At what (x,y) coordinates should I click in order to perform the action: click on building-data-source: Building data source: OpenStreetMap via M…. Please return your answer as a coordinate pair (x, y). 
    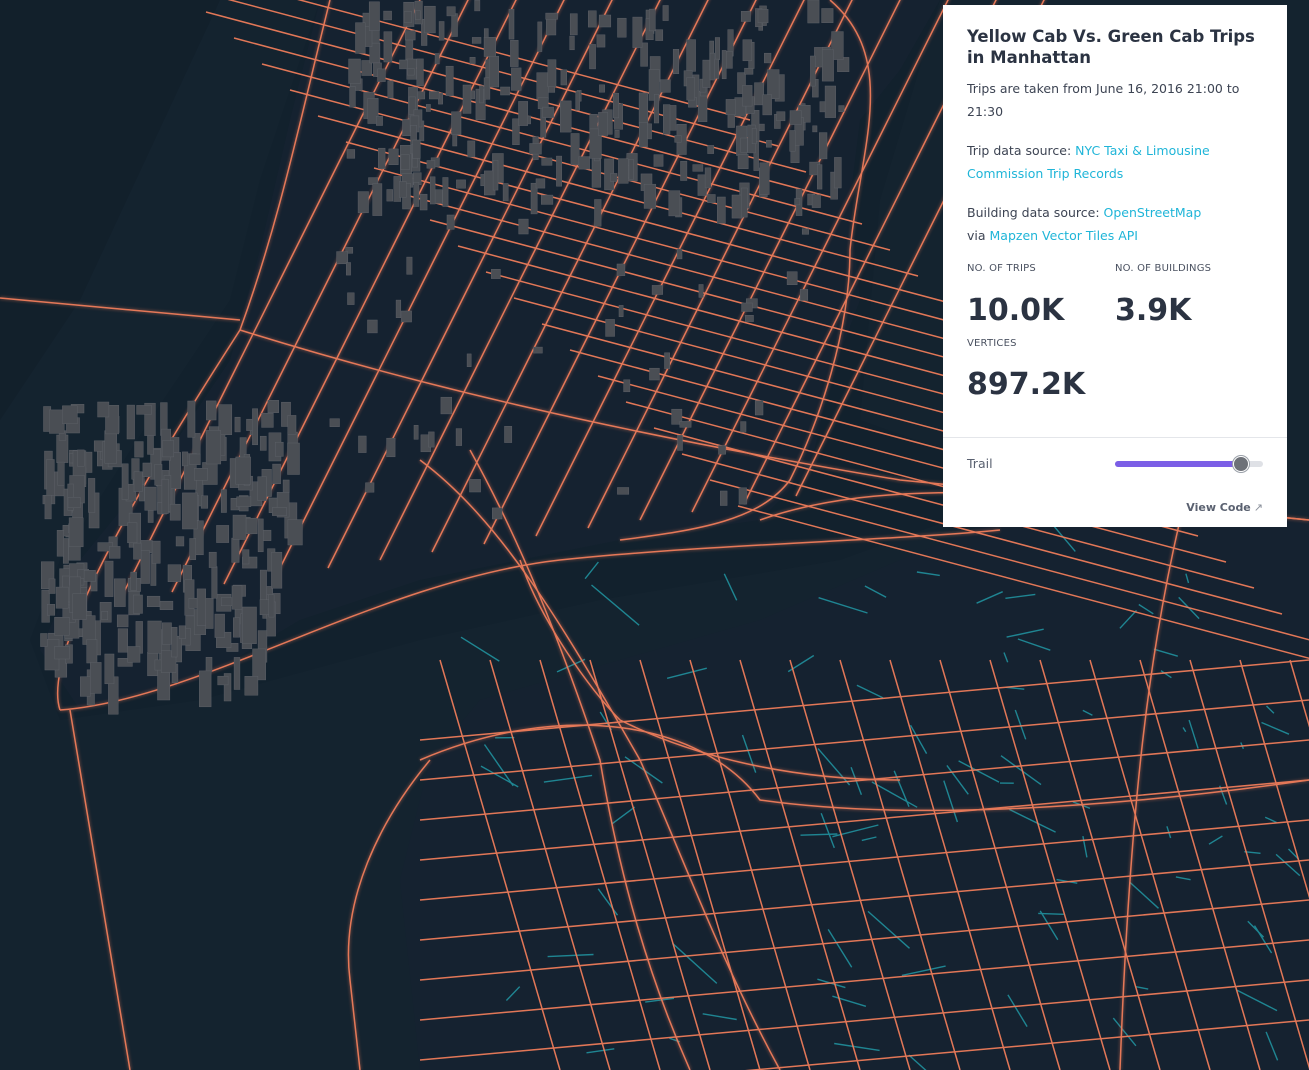
    Looking at the image, I should click on (1115, 224).